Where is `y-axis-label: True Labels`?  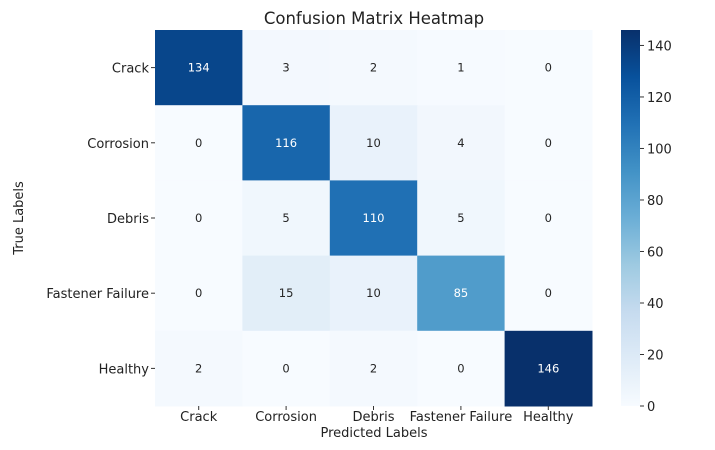 y-axis-label: True Labels is located at coordinates (19, 218).